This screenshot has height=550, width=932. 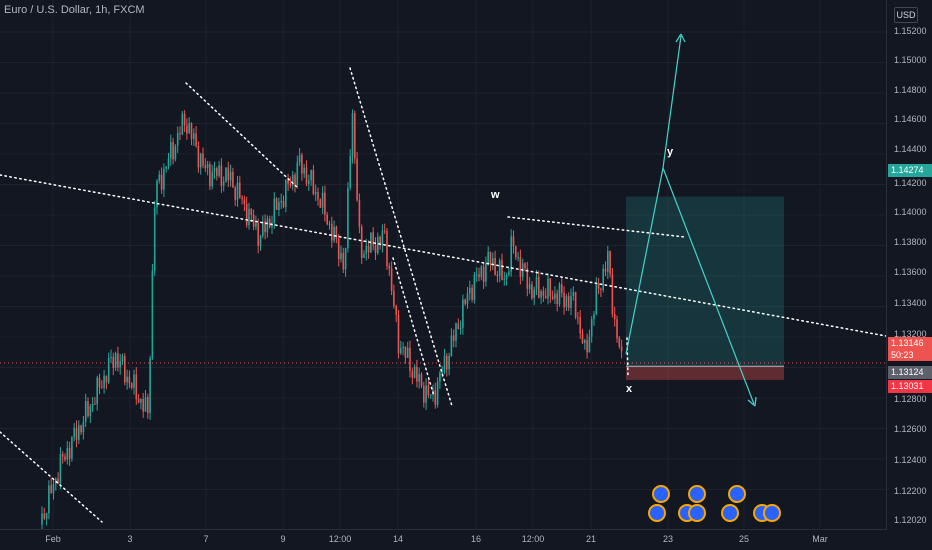 I want to click on x-tick-label: 23, so click(x=668, y=539).